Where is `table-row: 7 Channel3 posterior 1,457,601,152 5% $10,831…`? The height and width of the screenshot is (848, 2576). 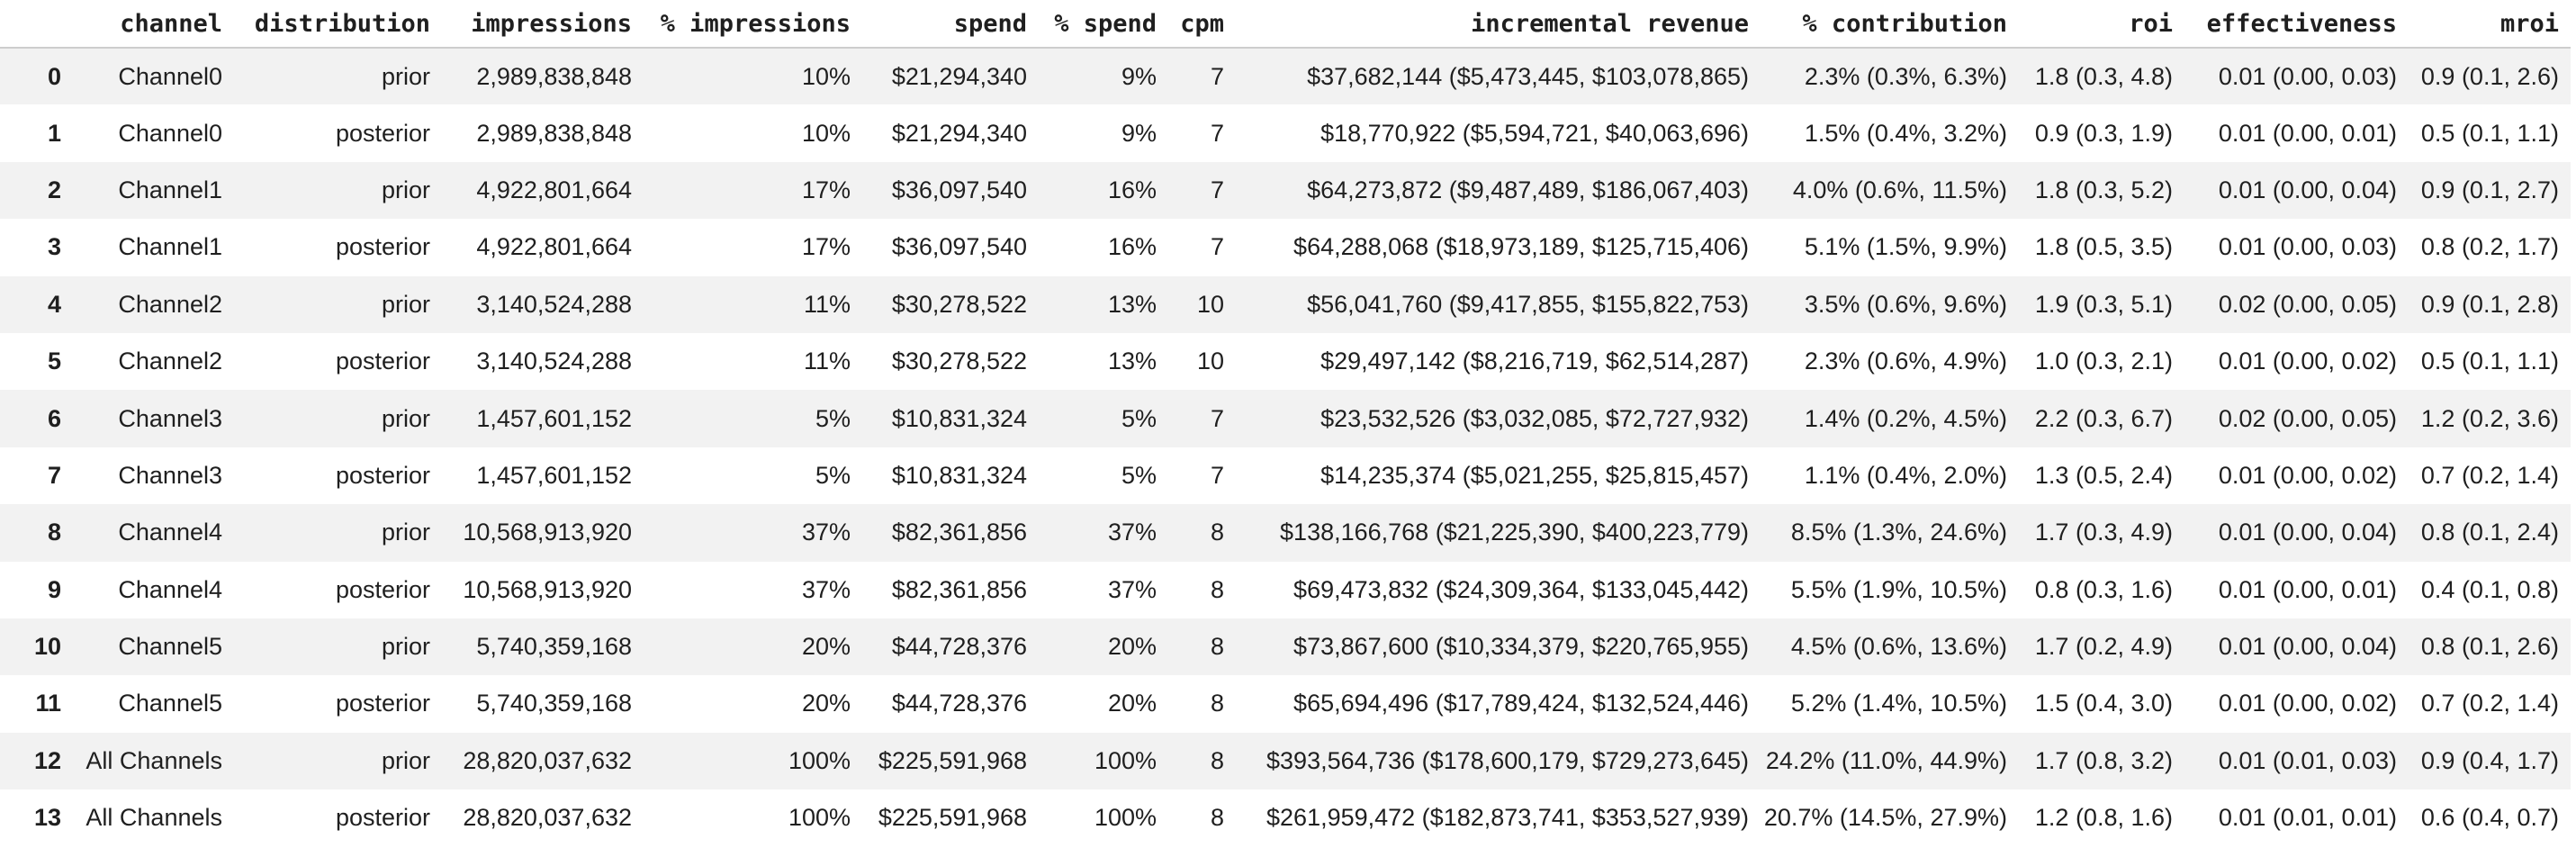 table-row: 7 Channel3 posterior 1,457,601,152 5% $10,831… is located at coordinates (1285, 476).